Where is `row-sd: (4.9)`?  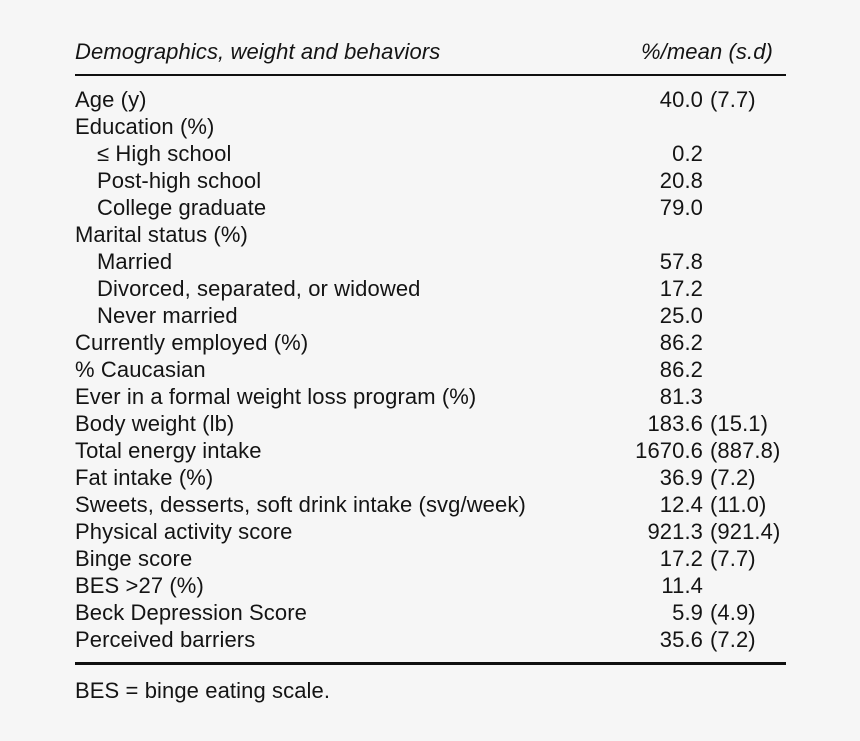 row-sd: (4.9) is located at coordinates (733, 612).